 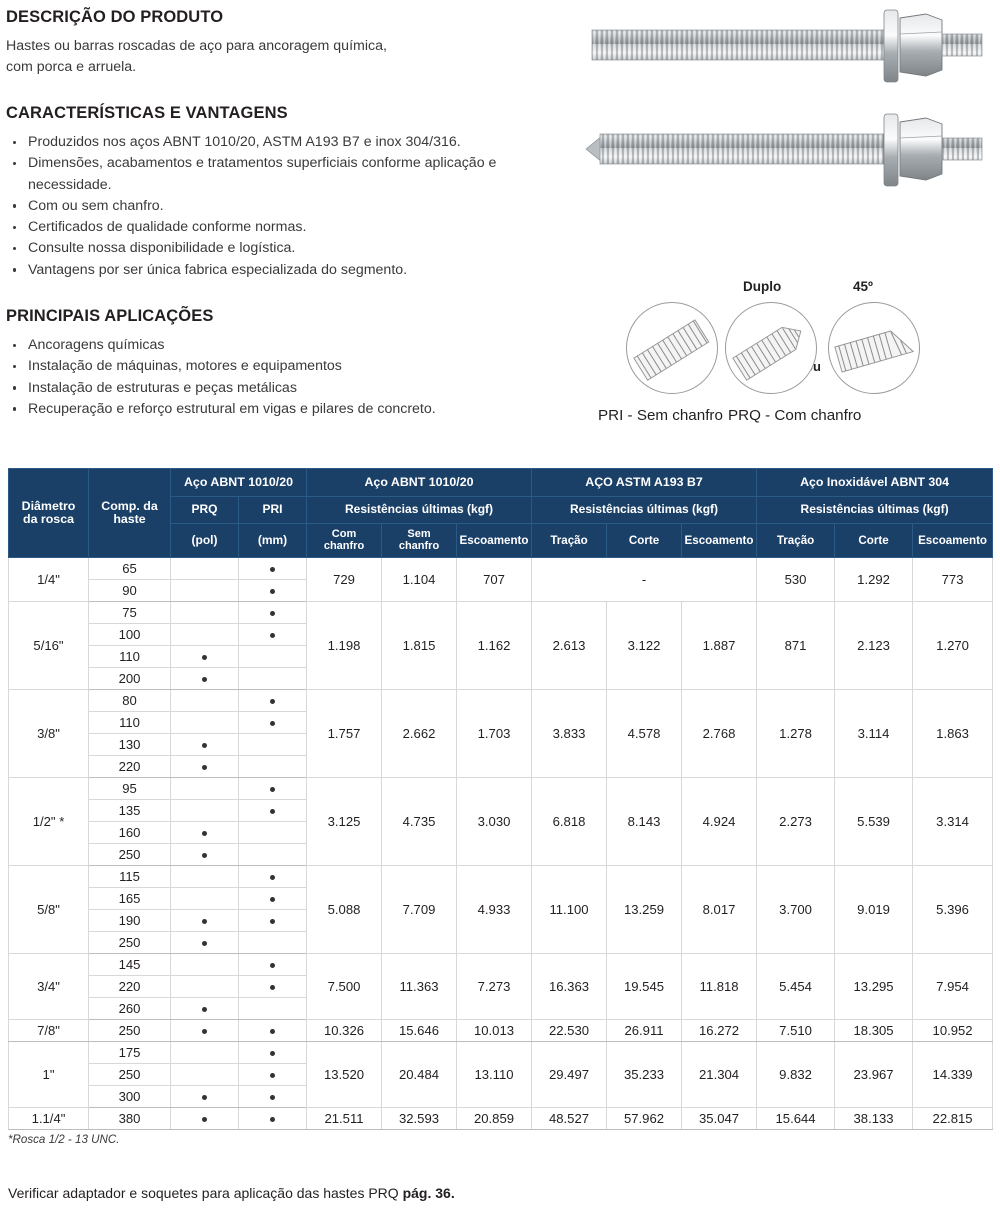 I want to click on table-row: 100, so click(x=501, y=634).